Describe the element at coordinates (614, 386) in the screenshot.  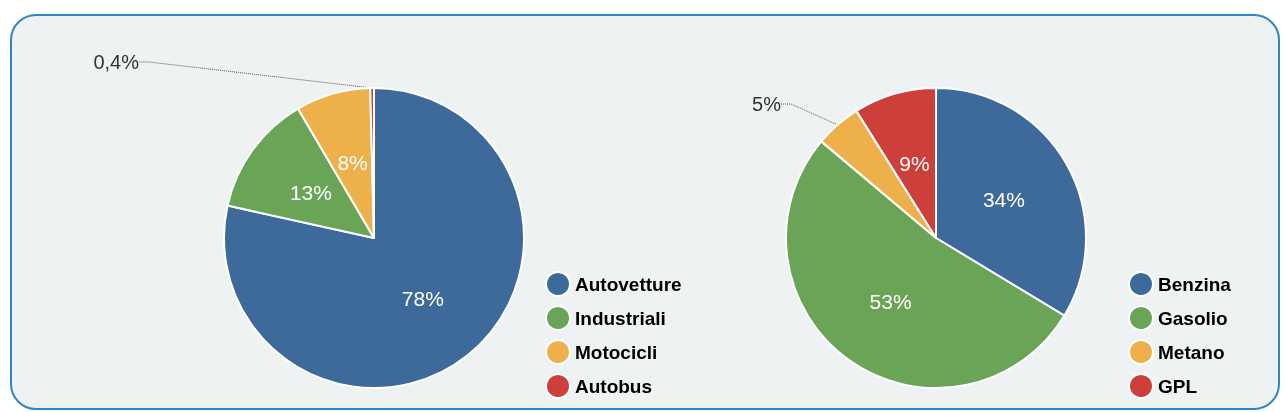
I see `legend-label: Autobus` at that location.